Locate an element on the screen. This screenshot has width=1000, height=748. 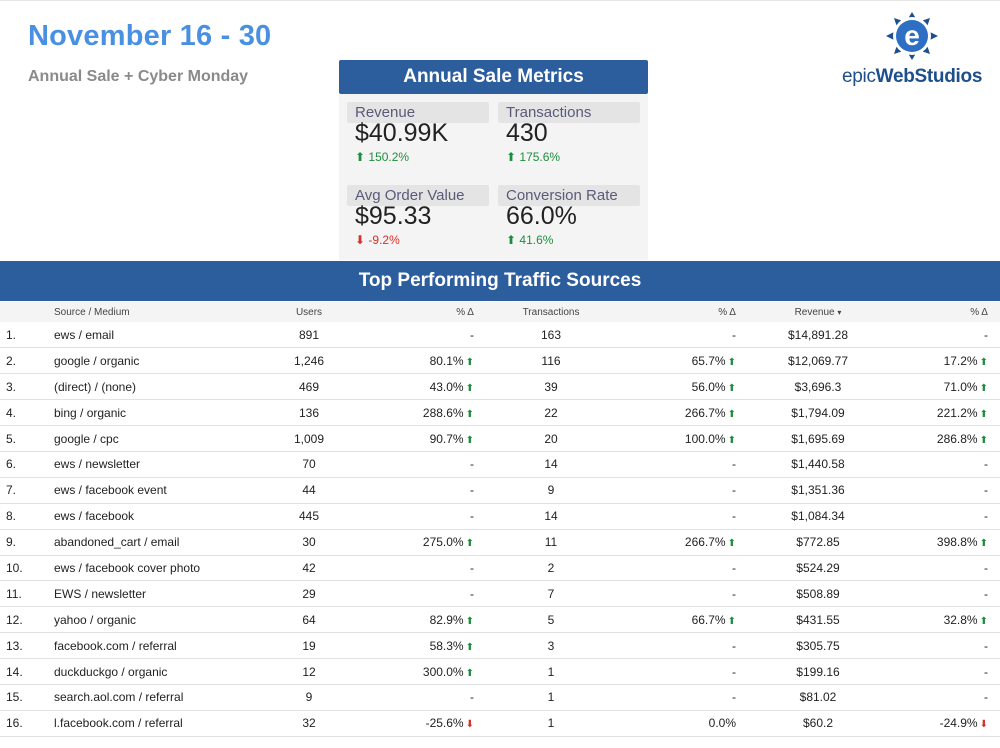
row-index: 6. is located at coordinates (11, 464).